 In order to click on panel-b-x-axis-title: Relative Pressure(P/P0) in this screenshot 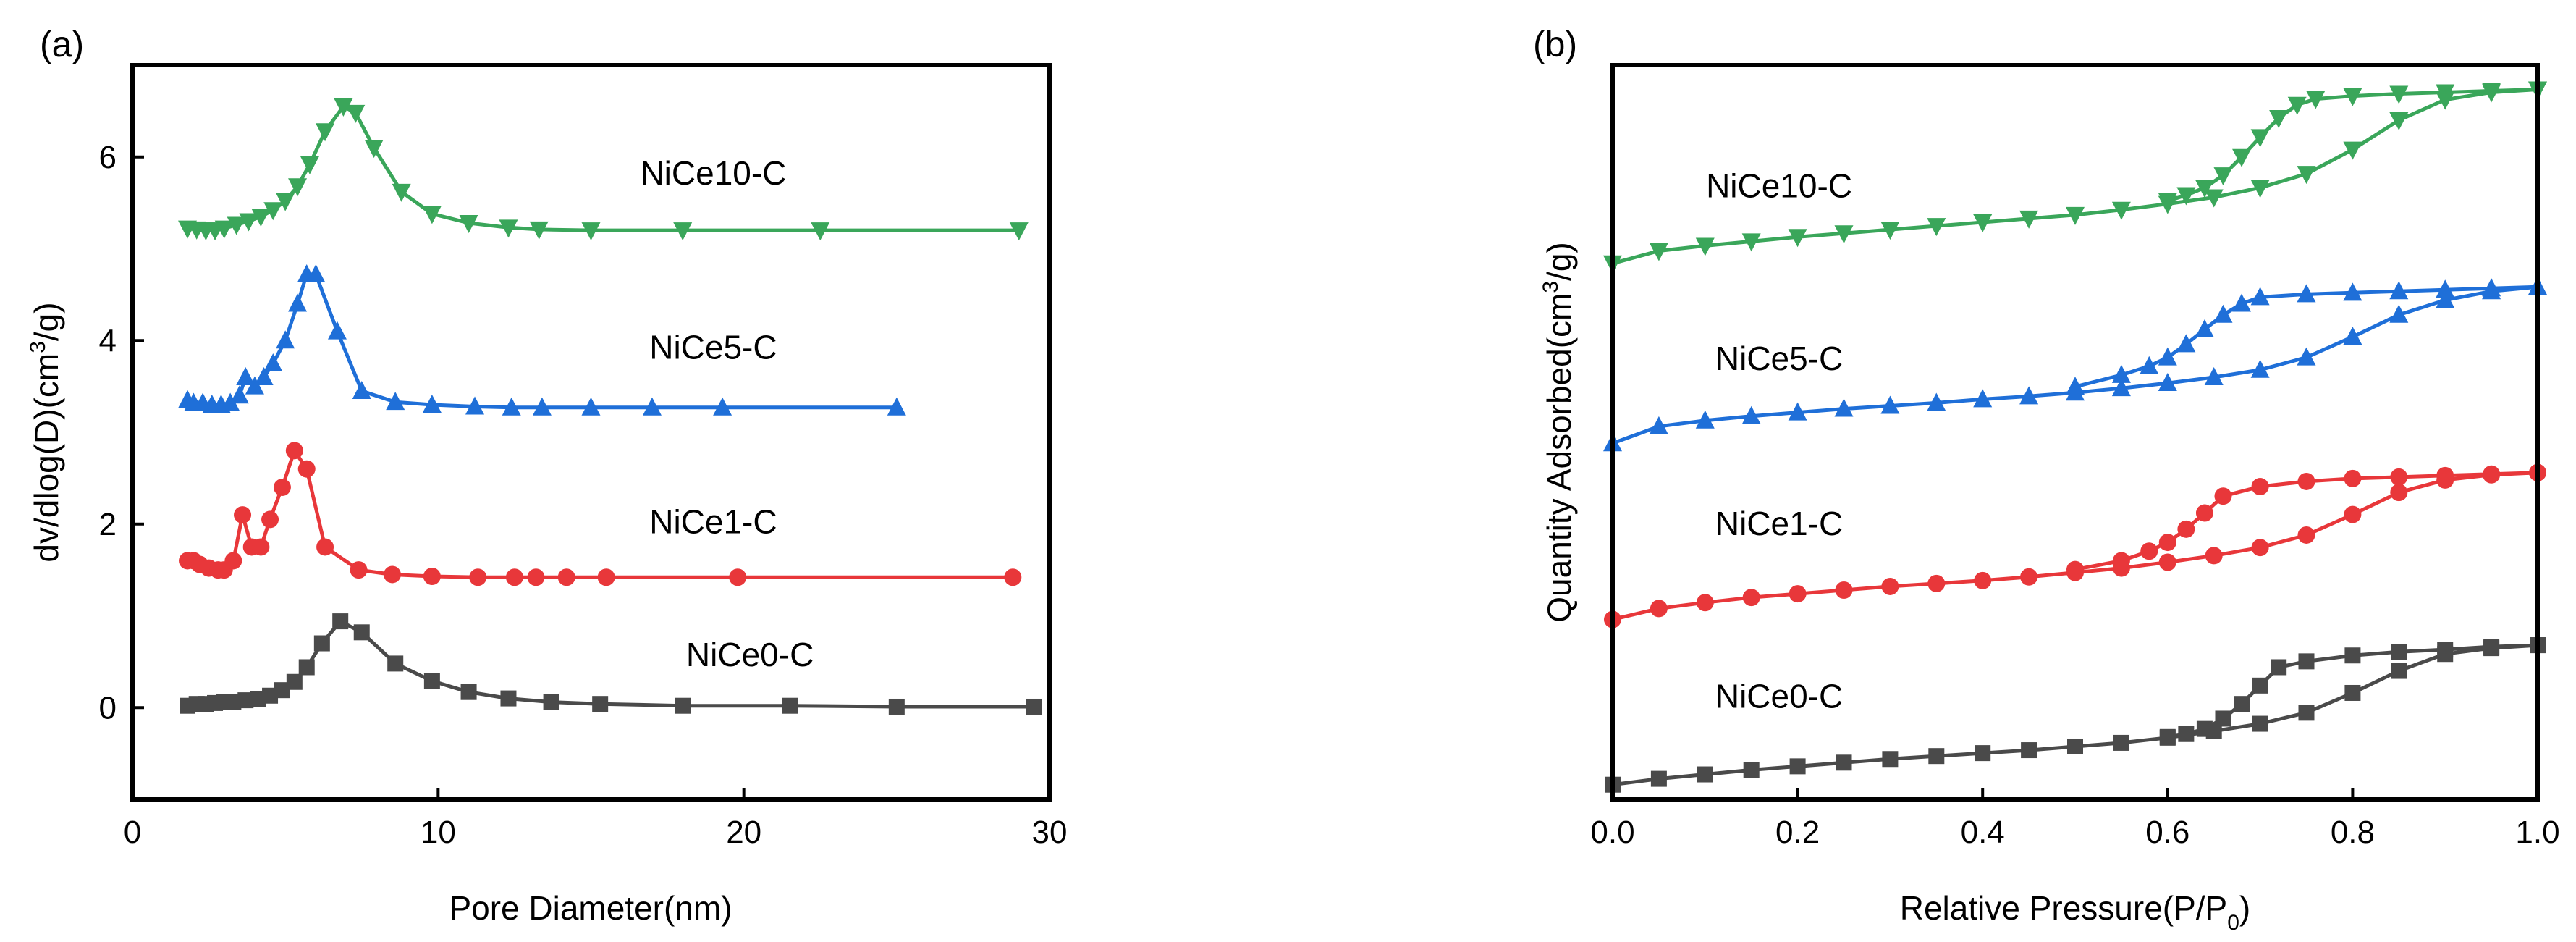, I will do `click(2075, 912)`.